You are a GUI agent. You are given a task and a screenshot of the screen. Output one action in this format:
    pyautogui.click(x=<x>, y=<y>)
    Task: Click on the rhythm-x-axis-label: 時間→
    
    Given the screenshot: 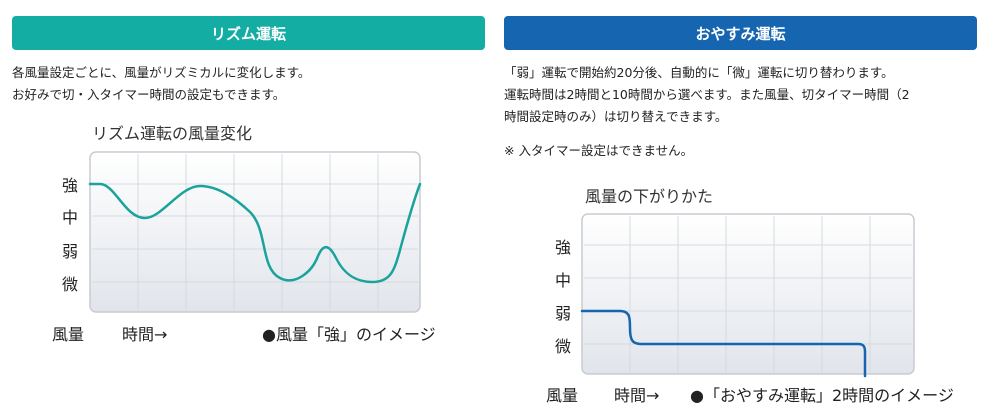 What is the action you would take?
    pyautogui.click(x=145, y=334)
    